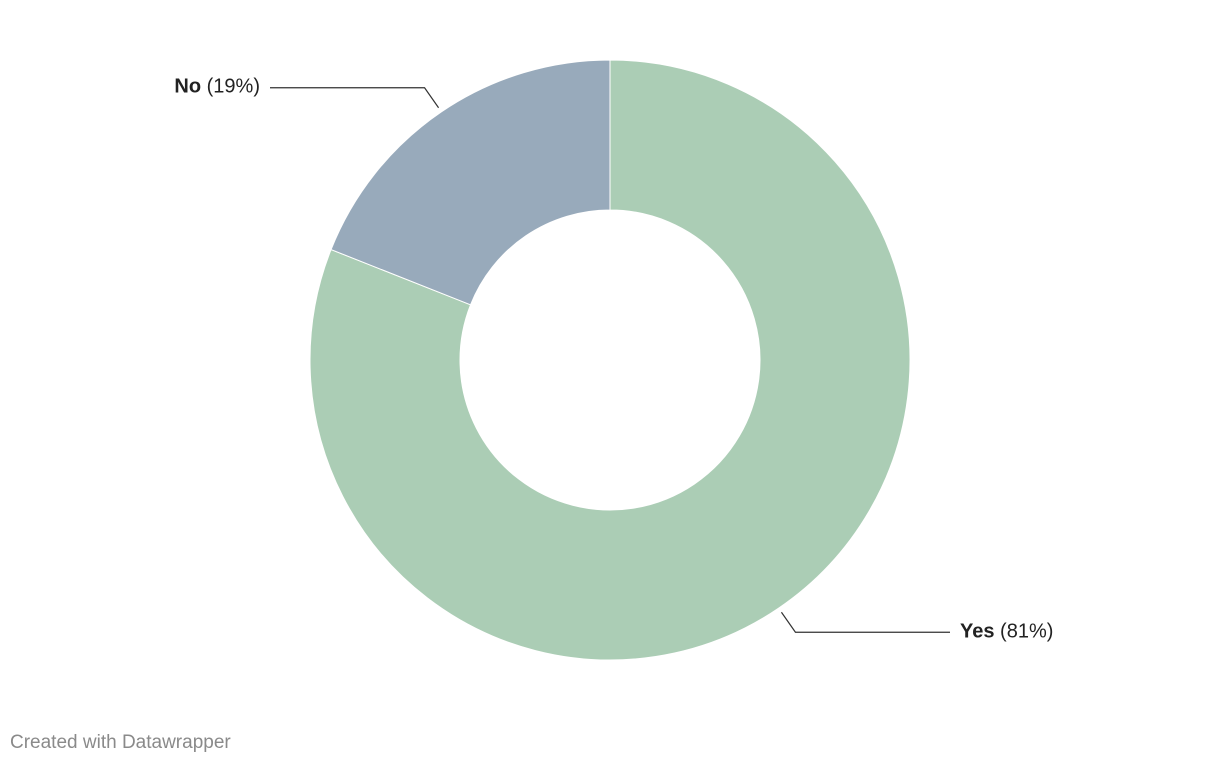  What do you see at coordinates (120, 742) in the screenshot?
I see `credit: Created with Datawrapper` at bounding box center [120, 742].